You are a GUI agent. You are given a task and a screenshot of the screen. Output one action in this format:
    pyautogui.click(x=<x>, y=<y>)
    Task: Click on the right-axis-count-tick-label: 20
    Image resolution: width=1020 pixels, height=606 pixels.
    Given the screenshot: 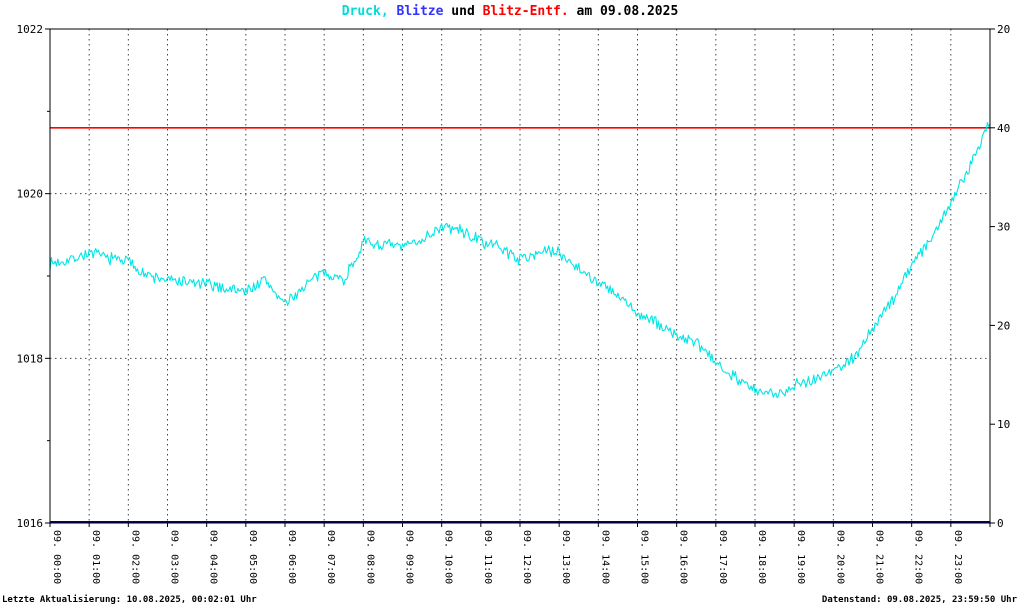 What is the action you would take?
    pyautogui.click(x=1003, y=29)
    